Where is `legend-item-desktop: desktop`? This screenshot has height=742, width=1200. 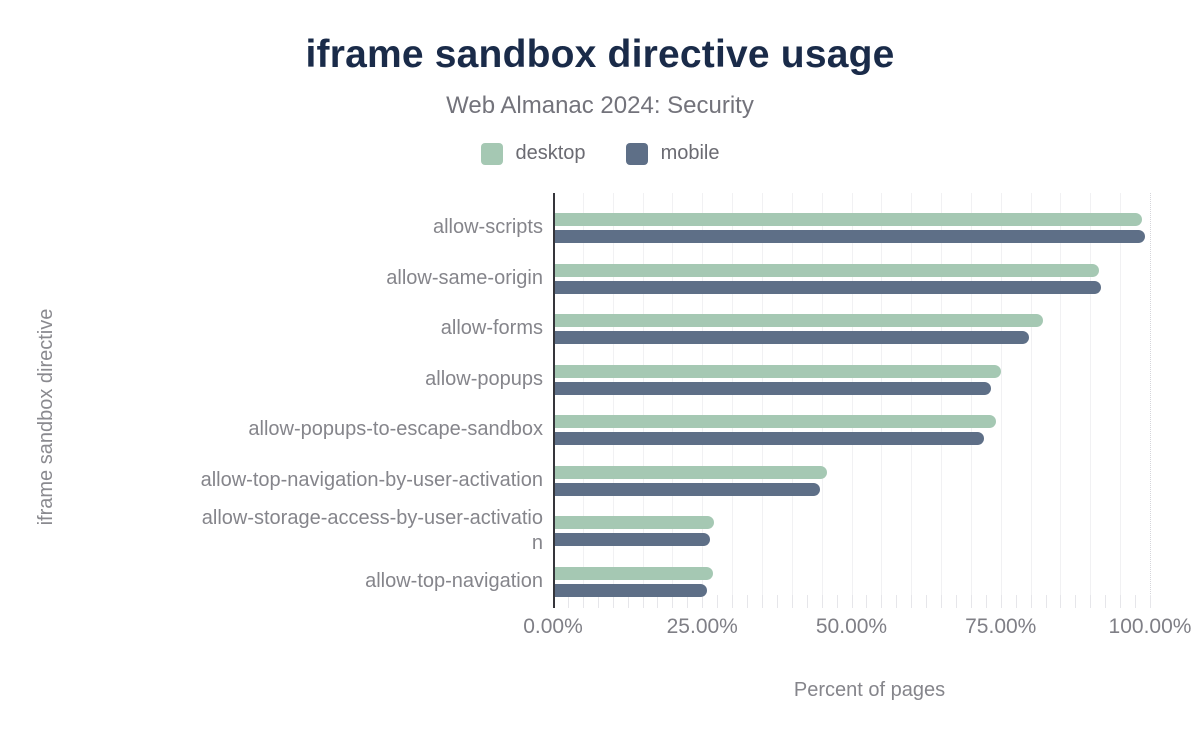 legend-item-desktop: desktop is located at coordinates (533, 153).